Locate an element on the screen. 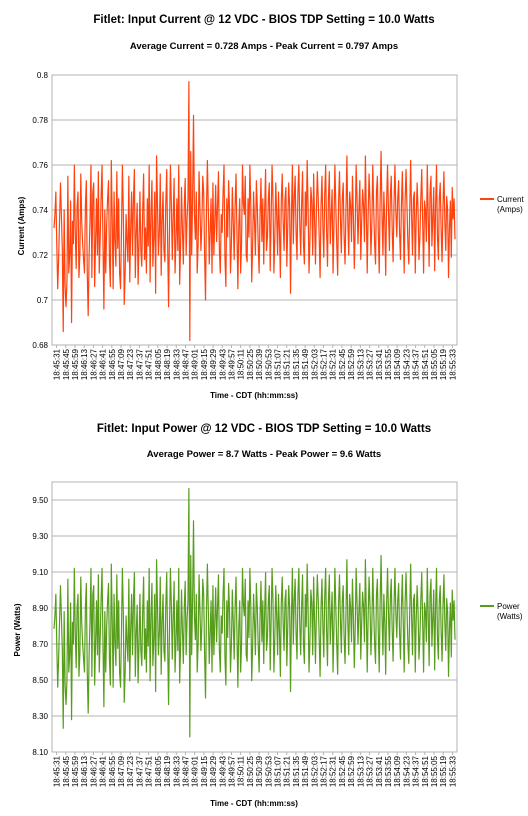 This screenshot has width=528, height=816. y-tick-label: 8.10 is located at coordinates (40, 752).